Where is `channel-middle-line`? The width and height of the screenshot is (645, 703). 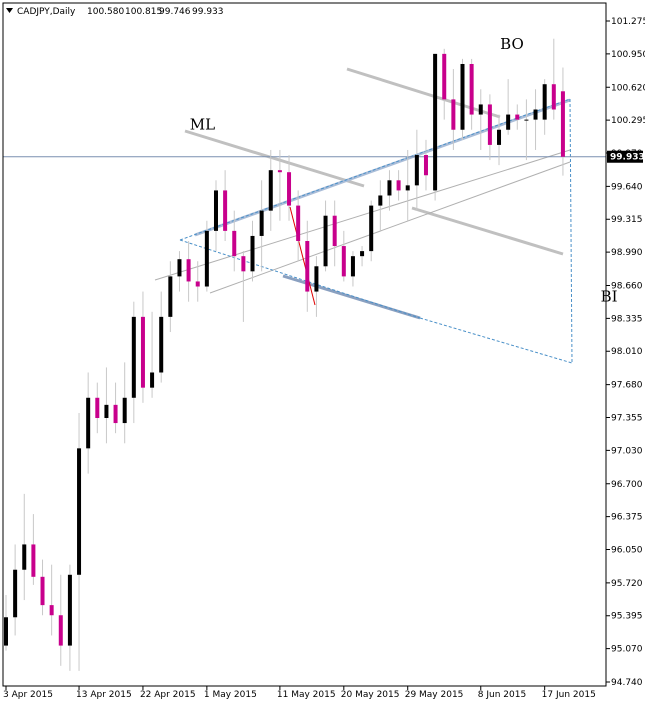
channel-middle-line is located at coordinates (362, 215).